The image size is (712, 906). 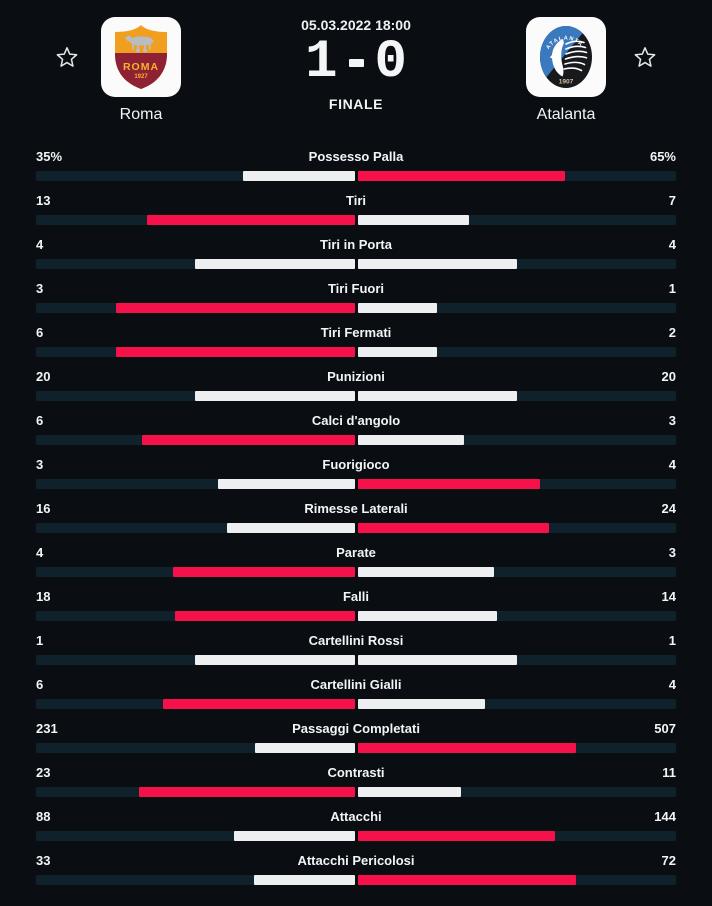 I want to click on stat-line: 33 Attacchi Pericolosi 72, so click(x=356, y=860).